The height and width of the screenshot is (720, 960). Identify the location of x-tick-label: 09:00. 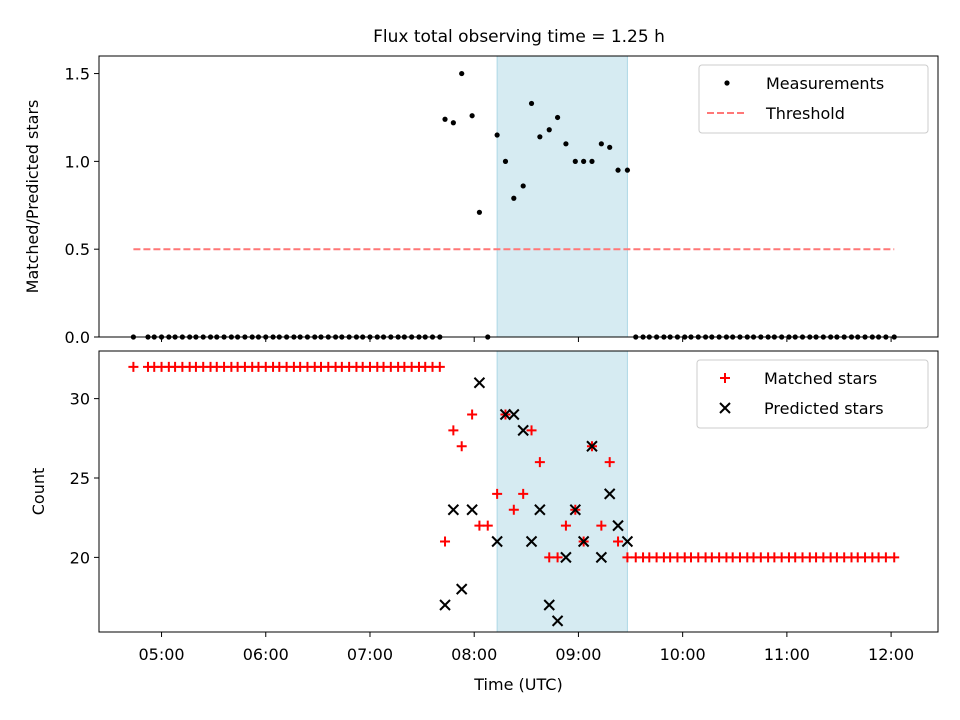
(578, 654).